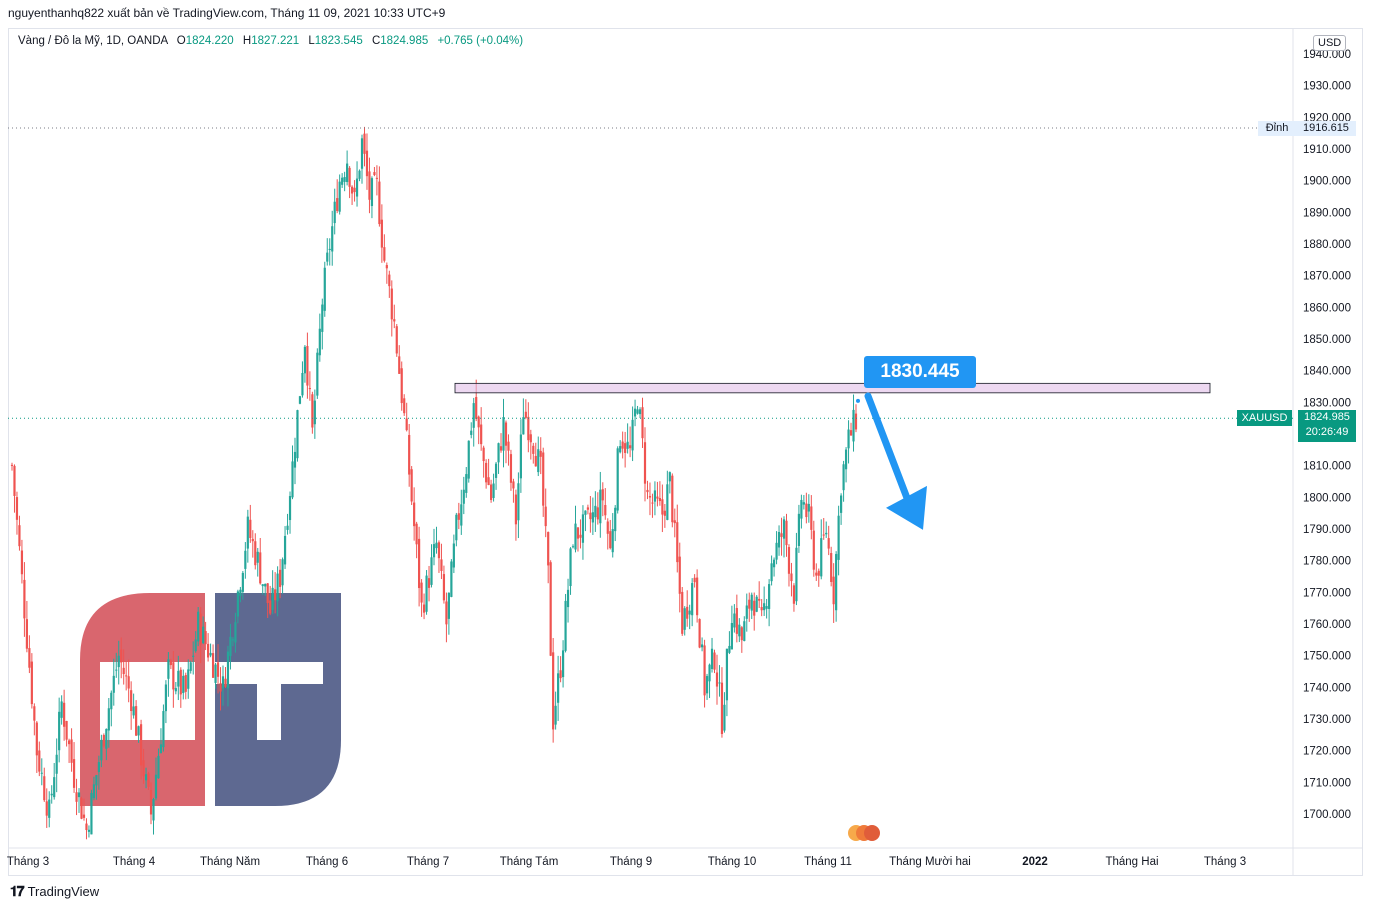  I want to click on price-callout: 1830.445, so click(920, 372).